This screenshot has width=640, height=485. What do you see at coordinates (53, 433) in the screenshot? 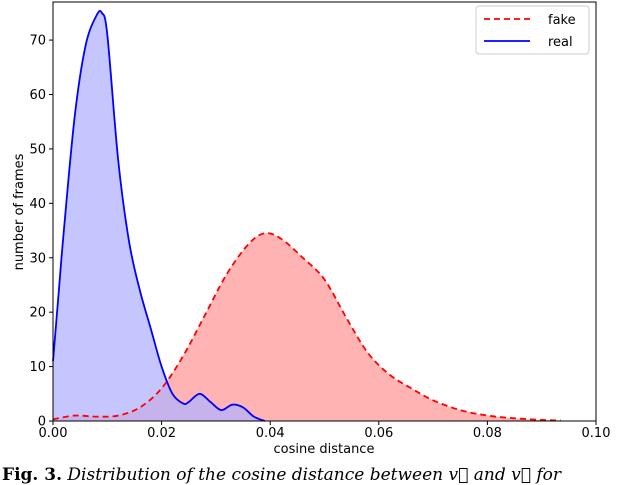
I see `x-tick-label: 0.00` at bounding box center [53, 433].